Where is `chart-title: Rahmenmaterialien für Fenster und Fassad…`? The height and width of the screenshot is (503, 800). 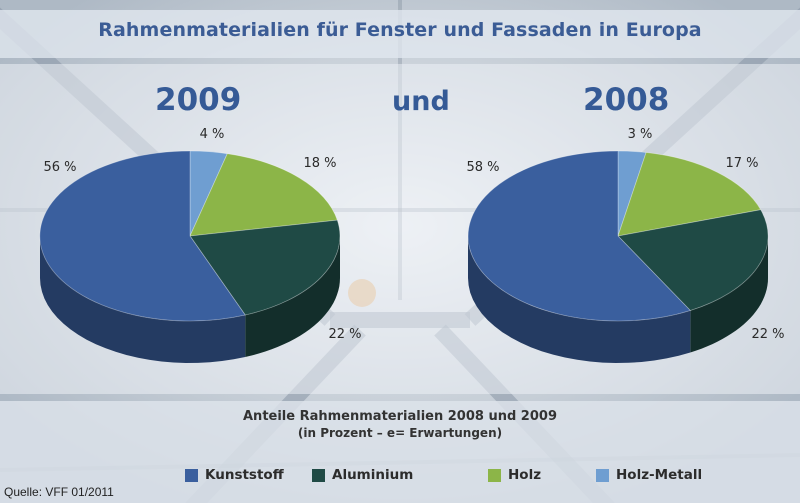 chart-title: Rahmenmaterialien für Fenster und Fassad… is located at coordinates (400, 30).